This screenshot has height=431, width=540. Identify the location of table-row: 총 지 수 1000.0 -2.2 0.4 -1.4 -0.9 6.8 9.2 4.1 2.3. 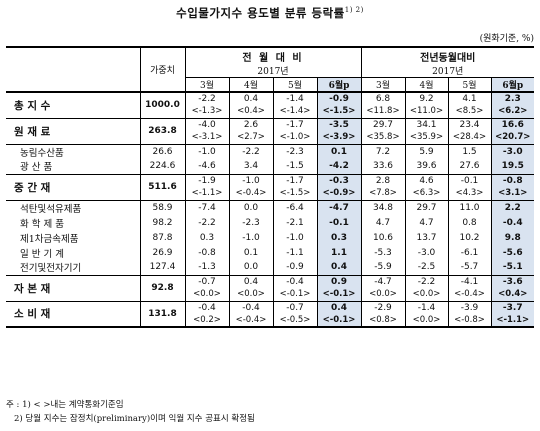
(270, 104).